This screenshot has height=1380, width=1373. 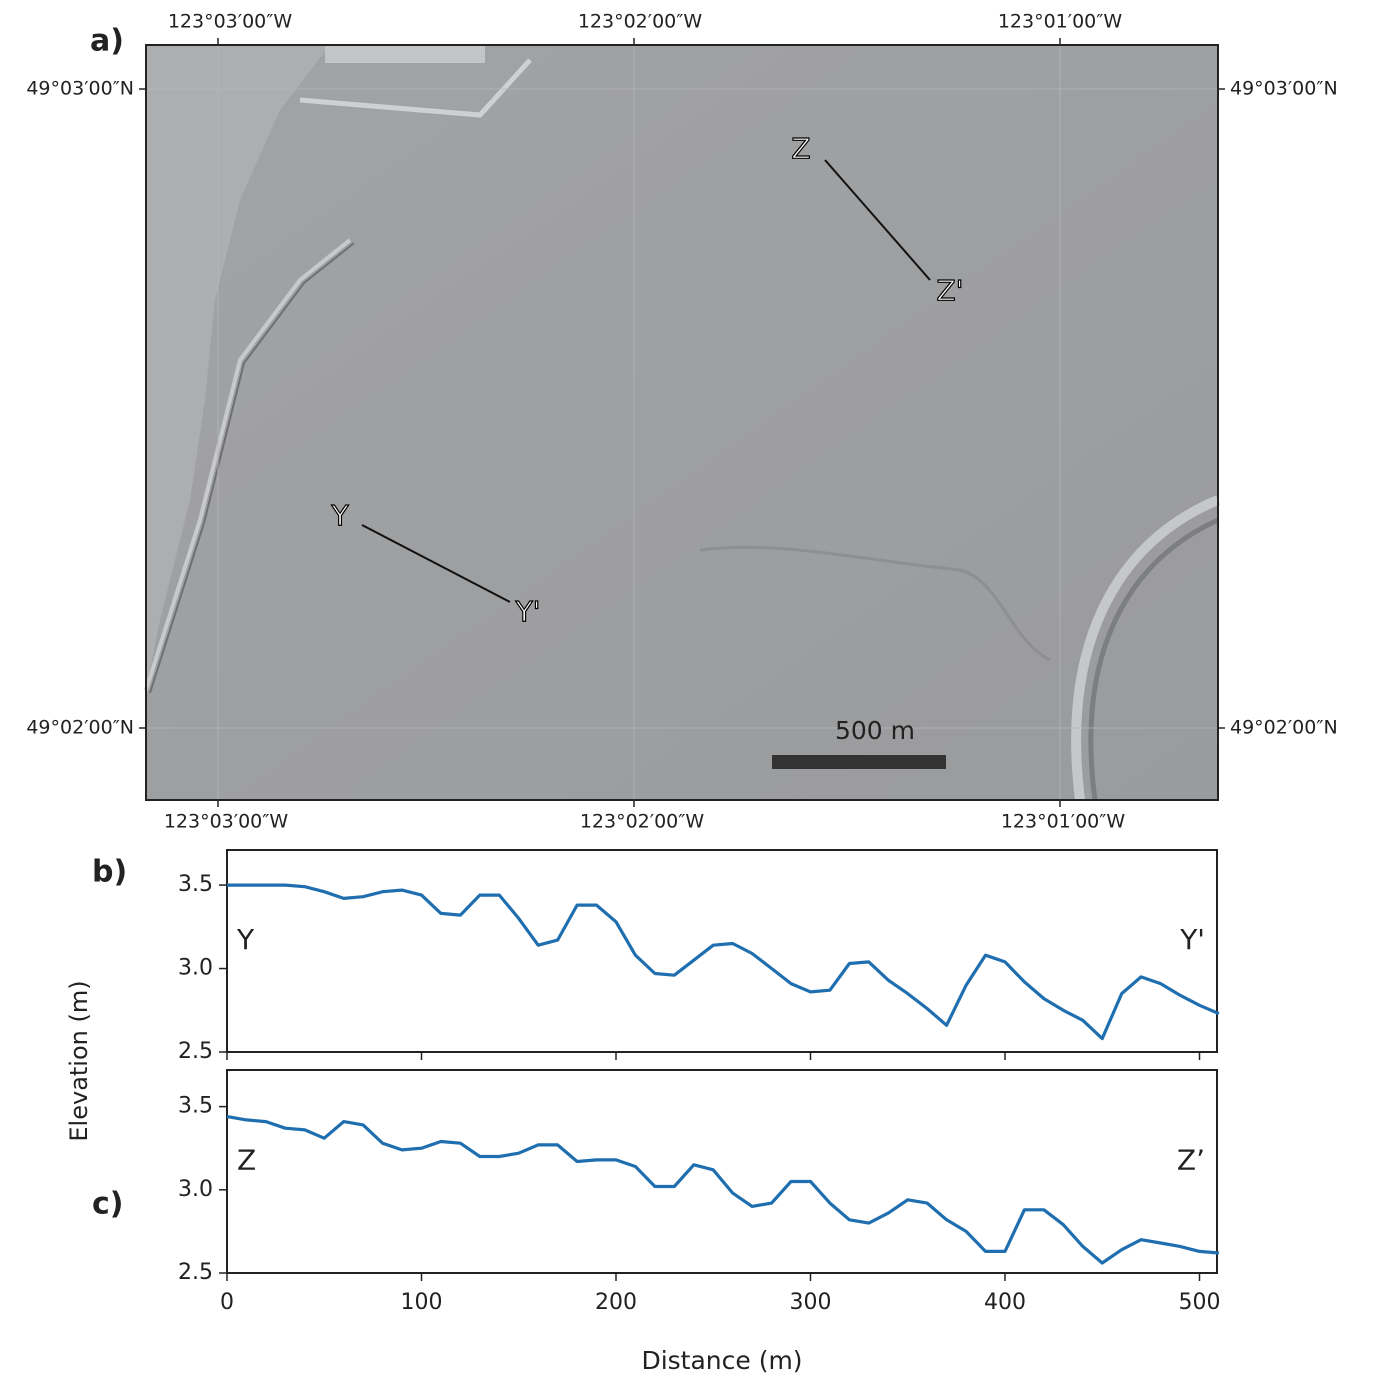 What do you see at coordinates (800, 148) in the screenshot?
I see `profile-start: Z` at bounding box center [800, 148].